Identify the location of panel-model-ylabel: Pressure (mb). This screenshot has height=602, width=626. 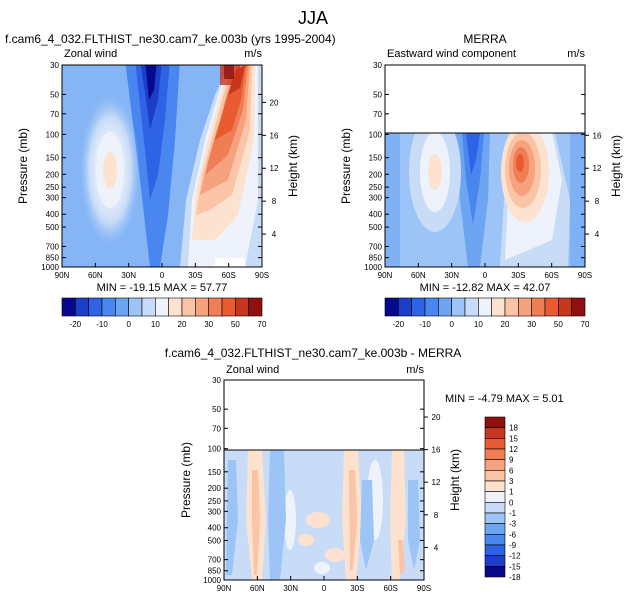
(23, 166).